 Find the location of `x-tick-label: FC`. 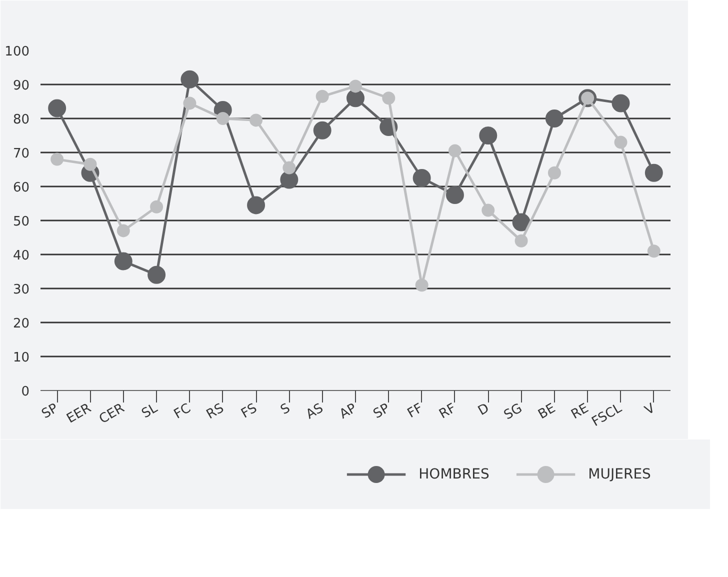

x-tick-label: FC is located at coordinates (183, 411).